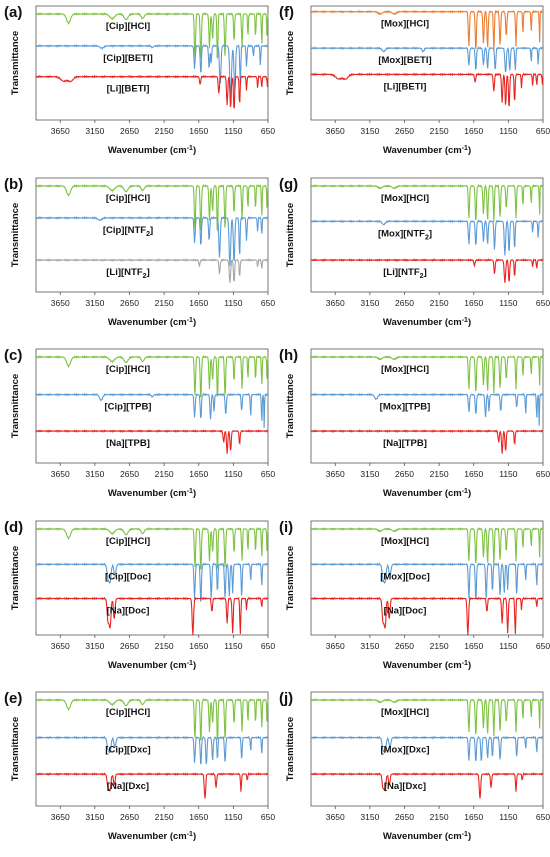 Image resolution: width=550 pixels, height=857 pixels. What do you see at coordinates (288, 184) in the screenshot?
I see `panel-label: (g)` at bounding box center [288, 184].